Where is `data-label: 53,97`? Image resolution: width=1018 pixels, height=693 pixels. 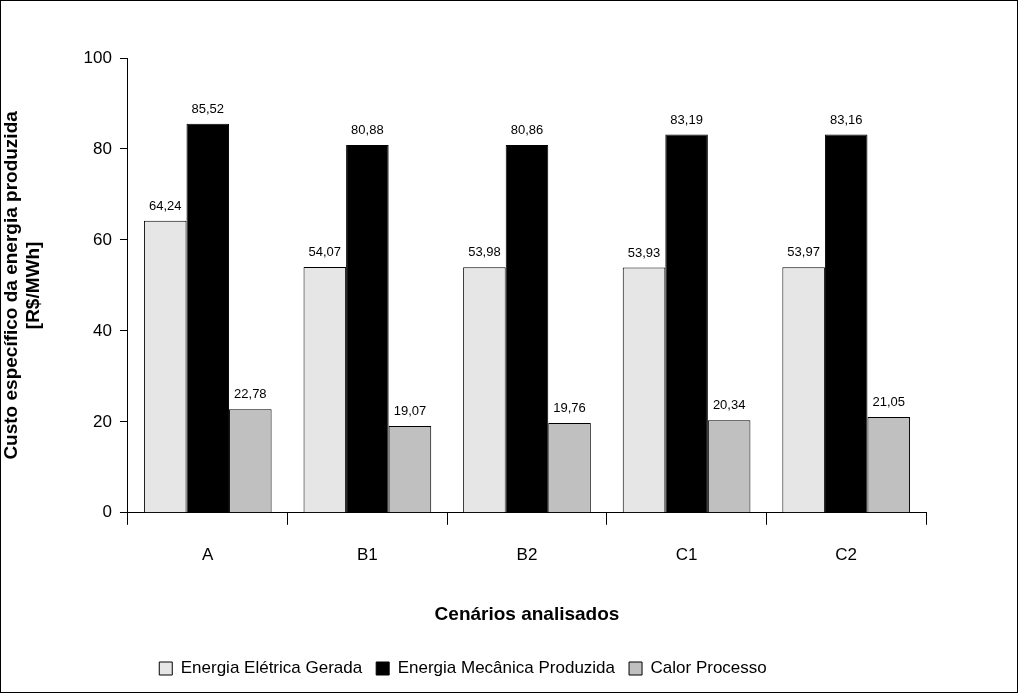 data-label: 53,97 is located at coordinates (803, 252).